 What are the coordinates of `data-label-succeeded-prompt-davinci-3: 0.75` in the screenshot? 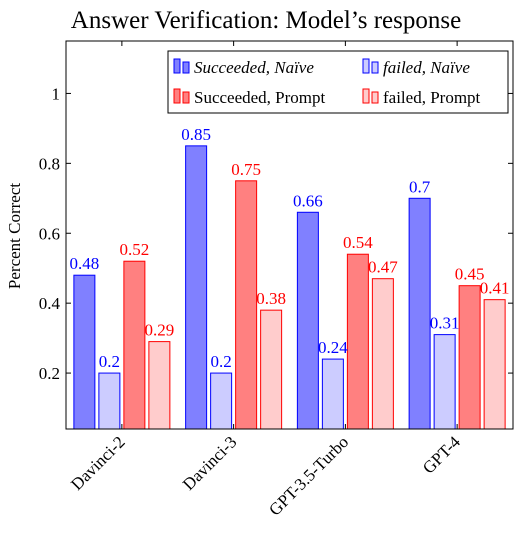 It's located at (246, 169).